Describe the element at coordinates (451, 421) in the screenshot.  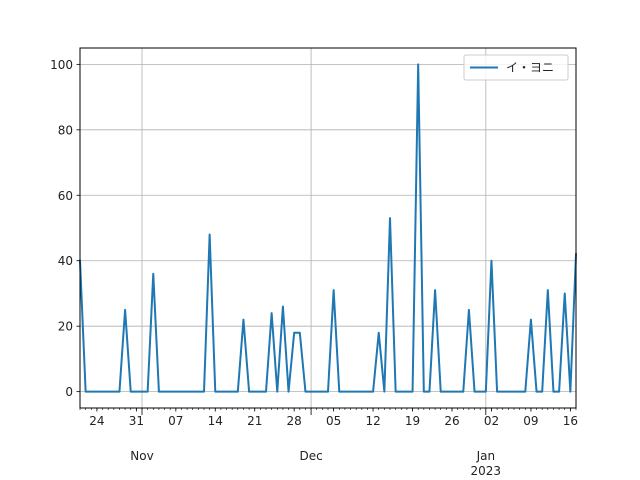
I see `x-day-tick-label: 26` at that location.